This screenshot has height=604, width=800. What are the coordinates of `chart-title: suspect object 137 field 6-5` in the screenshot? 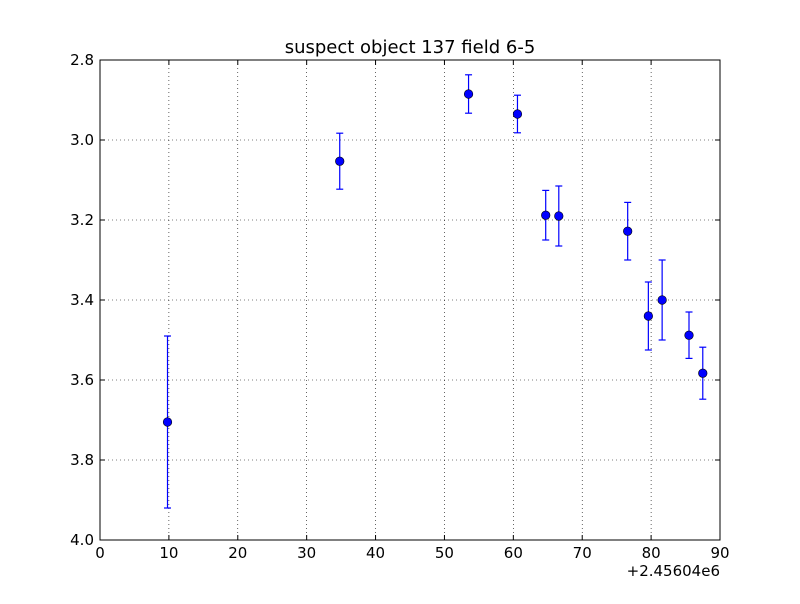 It's located at (410, 47).